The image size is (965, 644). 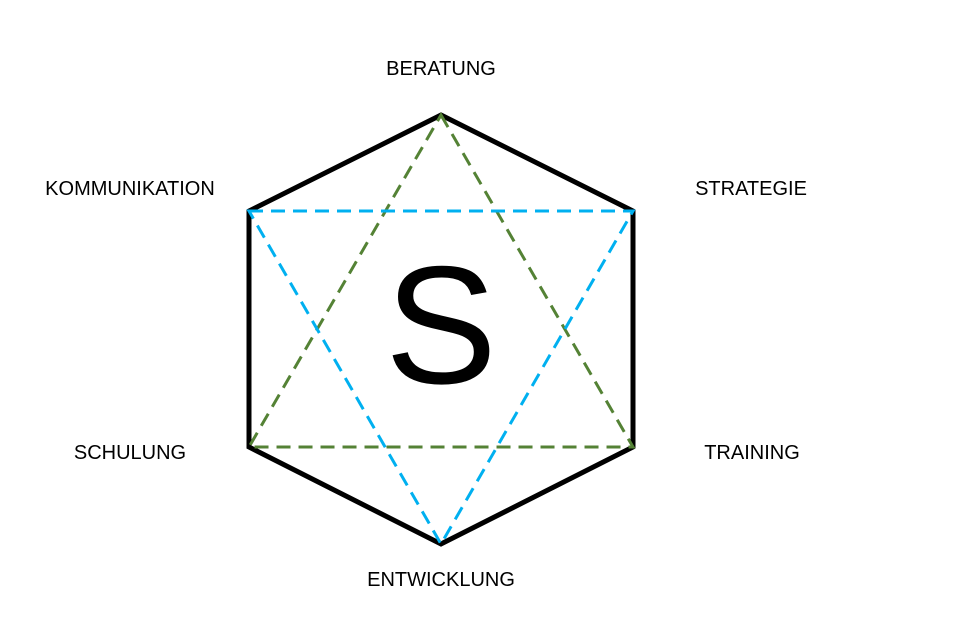 I want to click on label-strategie: STRATEGIE, so click(x=751, y=189).